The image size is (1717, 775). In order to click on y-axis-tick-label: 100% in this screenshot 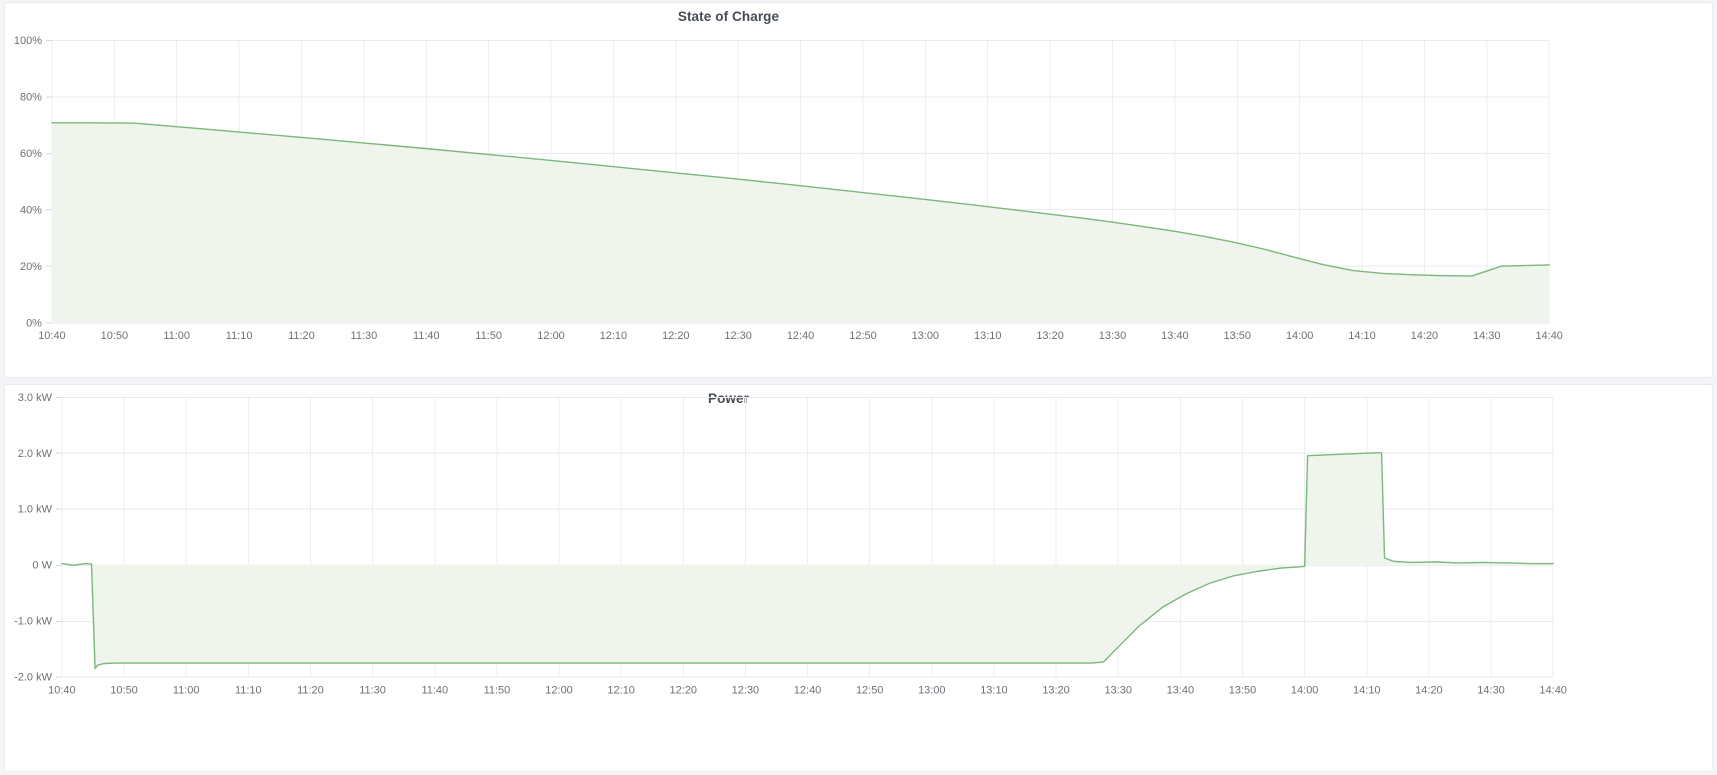, I will do `click(28, 41)`.